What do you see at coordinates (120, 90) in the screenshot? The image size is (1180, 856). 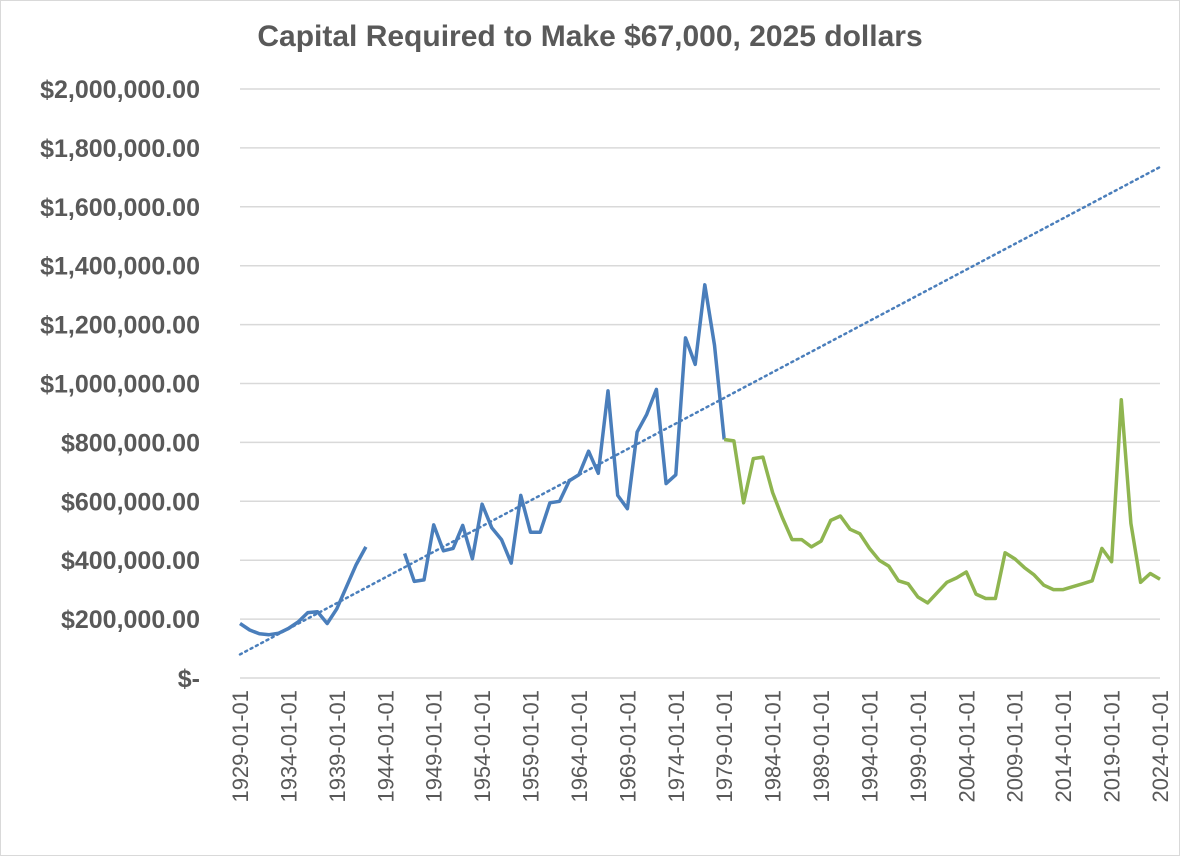 I see `y-tick-label: $2,000,000.00` at bounding box center [120, 90].